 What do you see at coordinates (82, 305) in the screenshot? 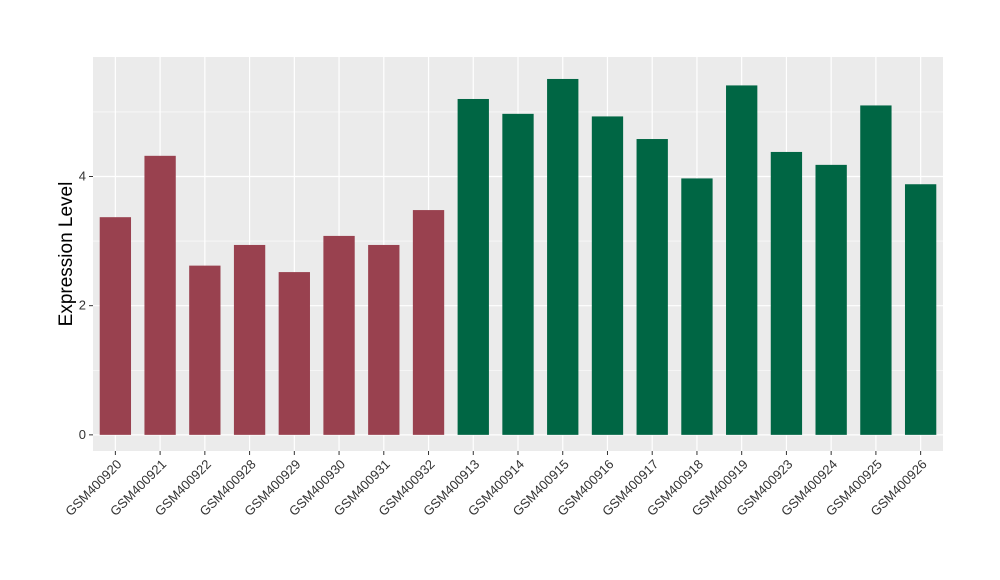
I see `y-tick-label: 2` at bounding box center [82, 305].